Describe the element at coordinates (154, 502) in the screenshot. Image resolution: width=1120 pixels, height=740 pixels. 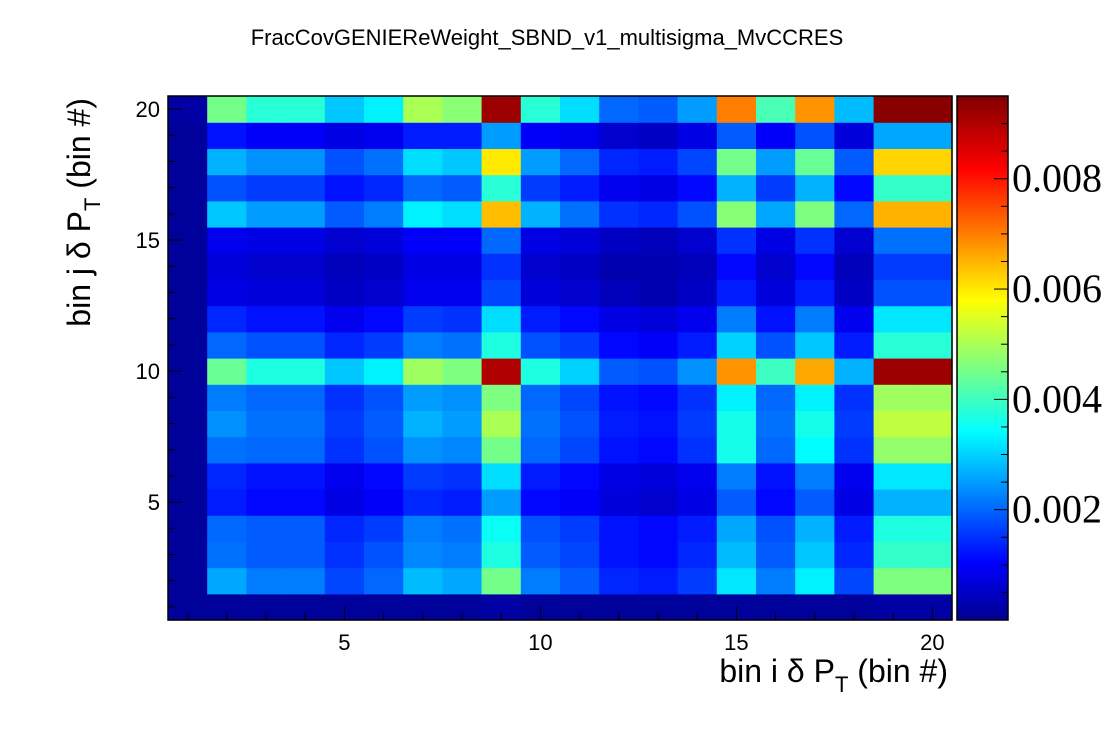
I see `y-tick-label: 5` at that location.